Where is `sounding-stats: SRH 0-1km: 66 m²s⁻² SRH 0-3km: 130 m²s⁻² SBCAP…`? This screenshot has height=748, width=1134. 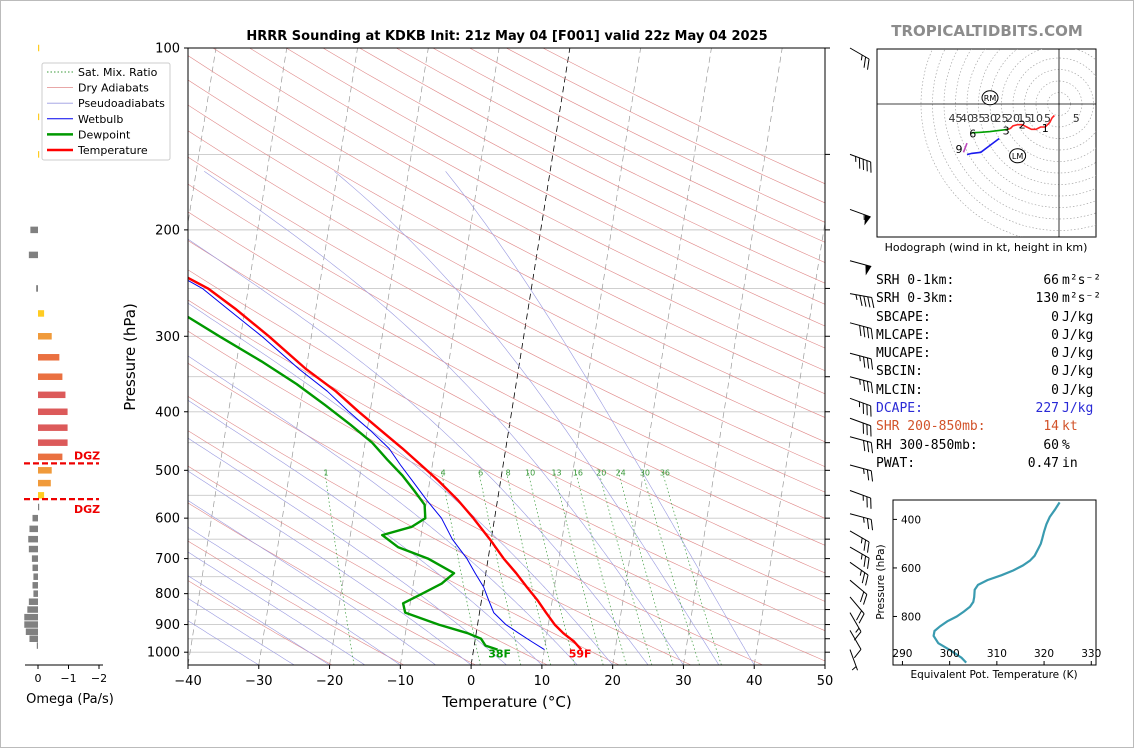
sounding-stats: SRH 0-1km: 66 m²s⁻² SRH 0-3km: 130 m²s⁻² SBCAP… is located at coordinates (988, 372).